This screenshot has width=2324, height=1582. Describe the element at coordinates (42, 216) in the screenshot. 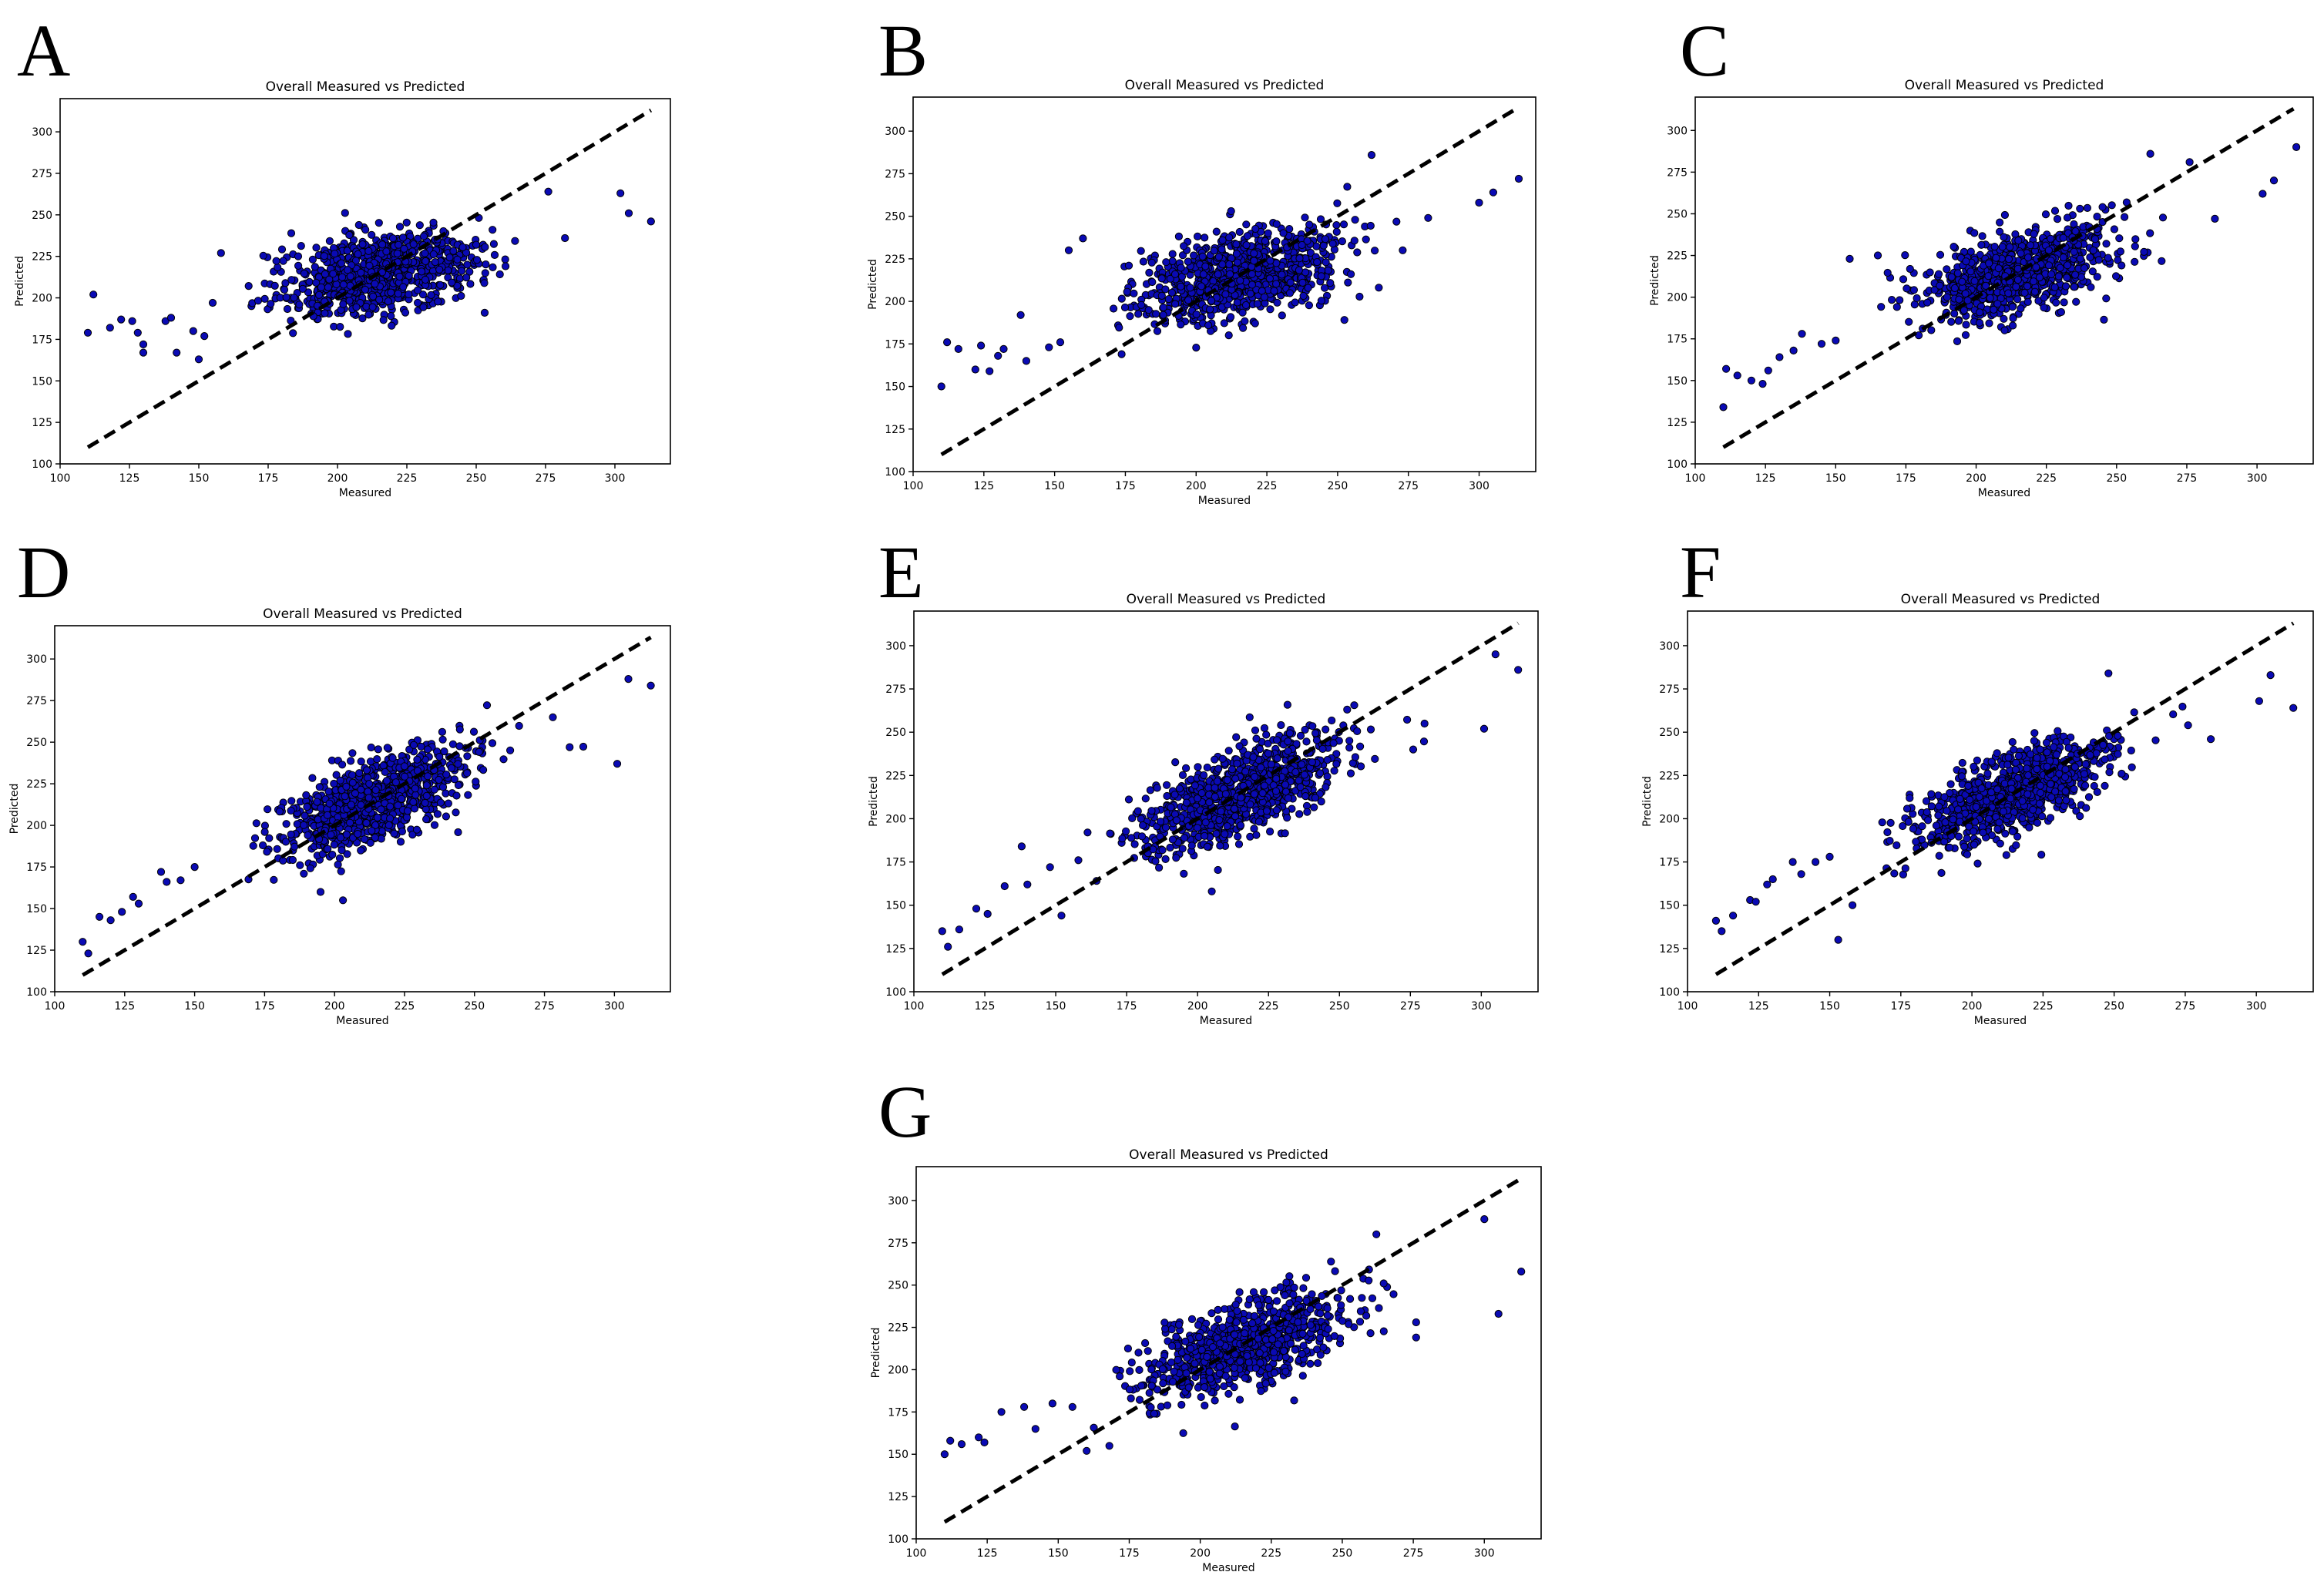

I see `y-tick-label: 250` at that location.